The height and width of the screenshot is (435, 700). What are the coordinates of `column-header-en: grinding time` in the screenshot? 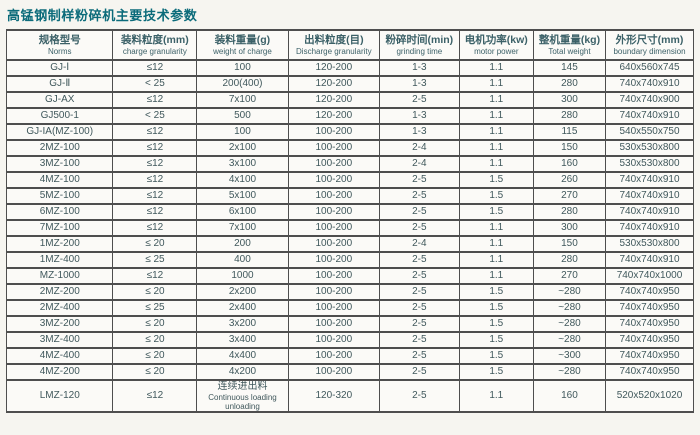 It's located at (419, 51).